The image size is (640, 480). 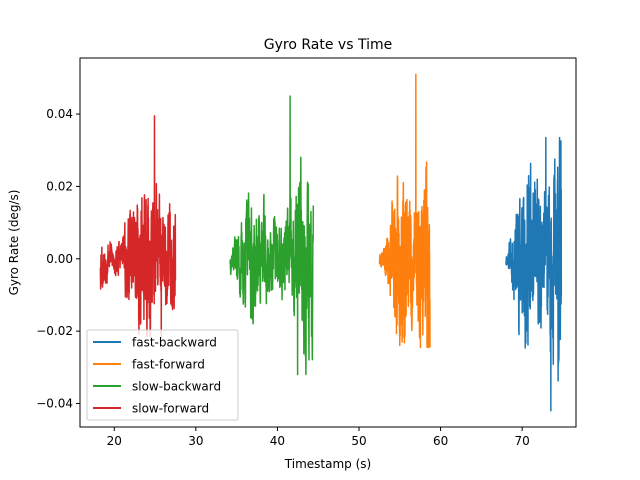 I want to click on y-axis-ticks: −0.04 −0.02 0.00 0.02 0.04, so click(x=58, y=258).